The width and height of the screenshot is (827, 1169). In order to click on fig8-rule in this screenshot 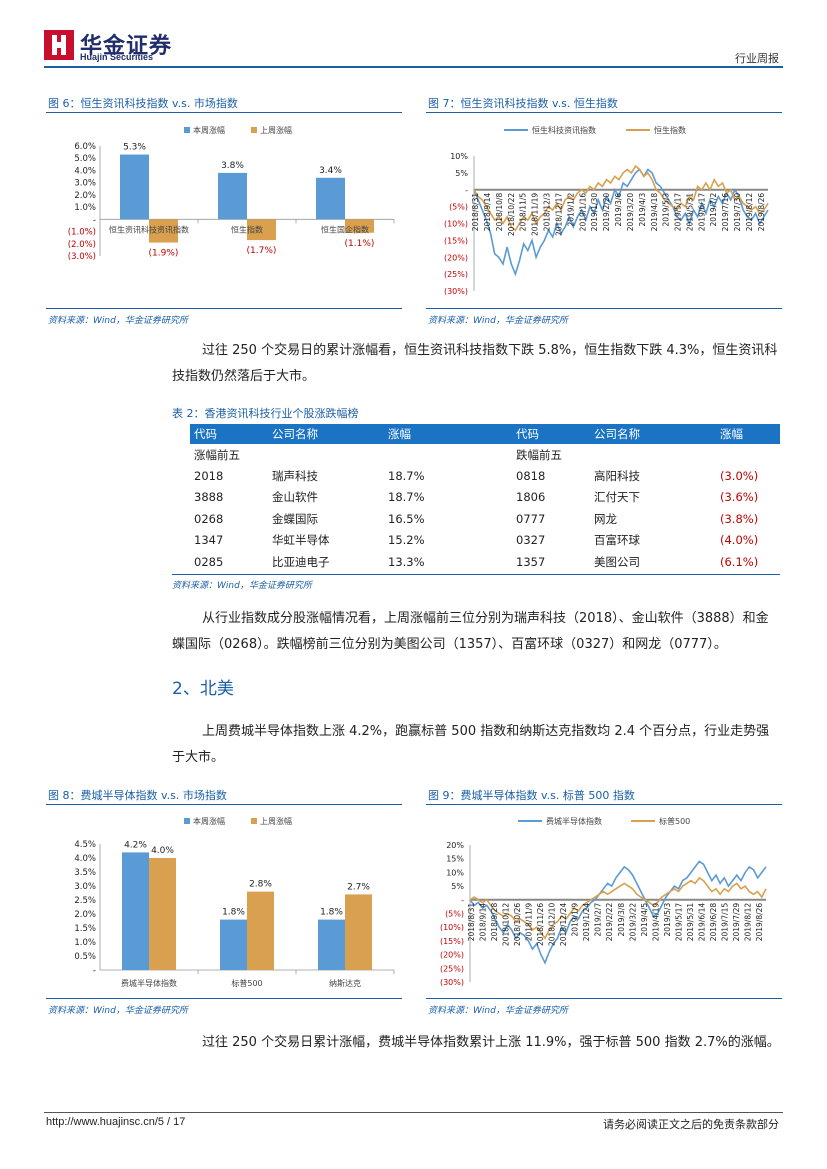, I will do `click(224, 804)`.